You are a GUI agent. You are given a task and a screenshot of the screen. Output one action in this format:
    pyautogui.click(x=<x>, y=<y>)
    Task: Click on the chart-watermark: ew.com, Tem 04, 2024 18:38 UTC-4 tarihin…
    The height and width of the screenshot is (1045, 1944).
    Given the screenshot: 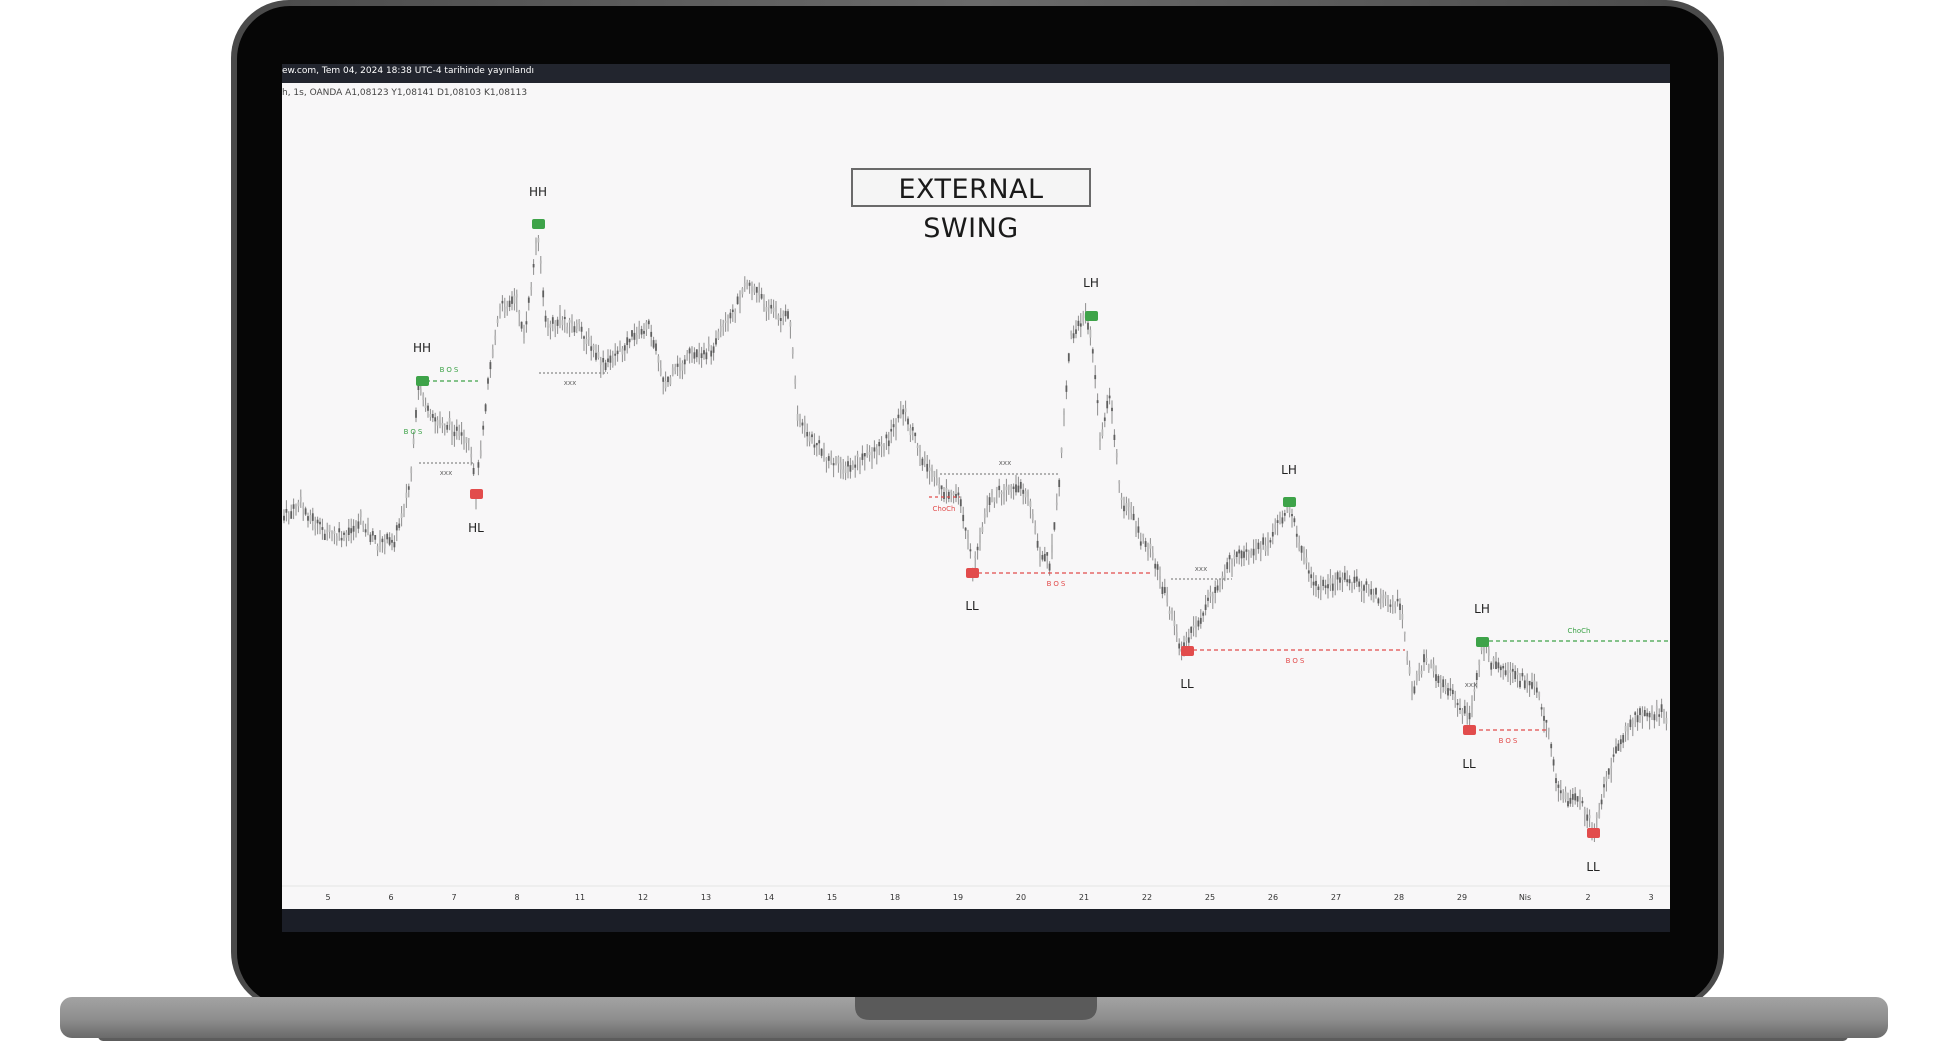 What is the action you would take?
    pyautogui.click(x=408, y=71)
    